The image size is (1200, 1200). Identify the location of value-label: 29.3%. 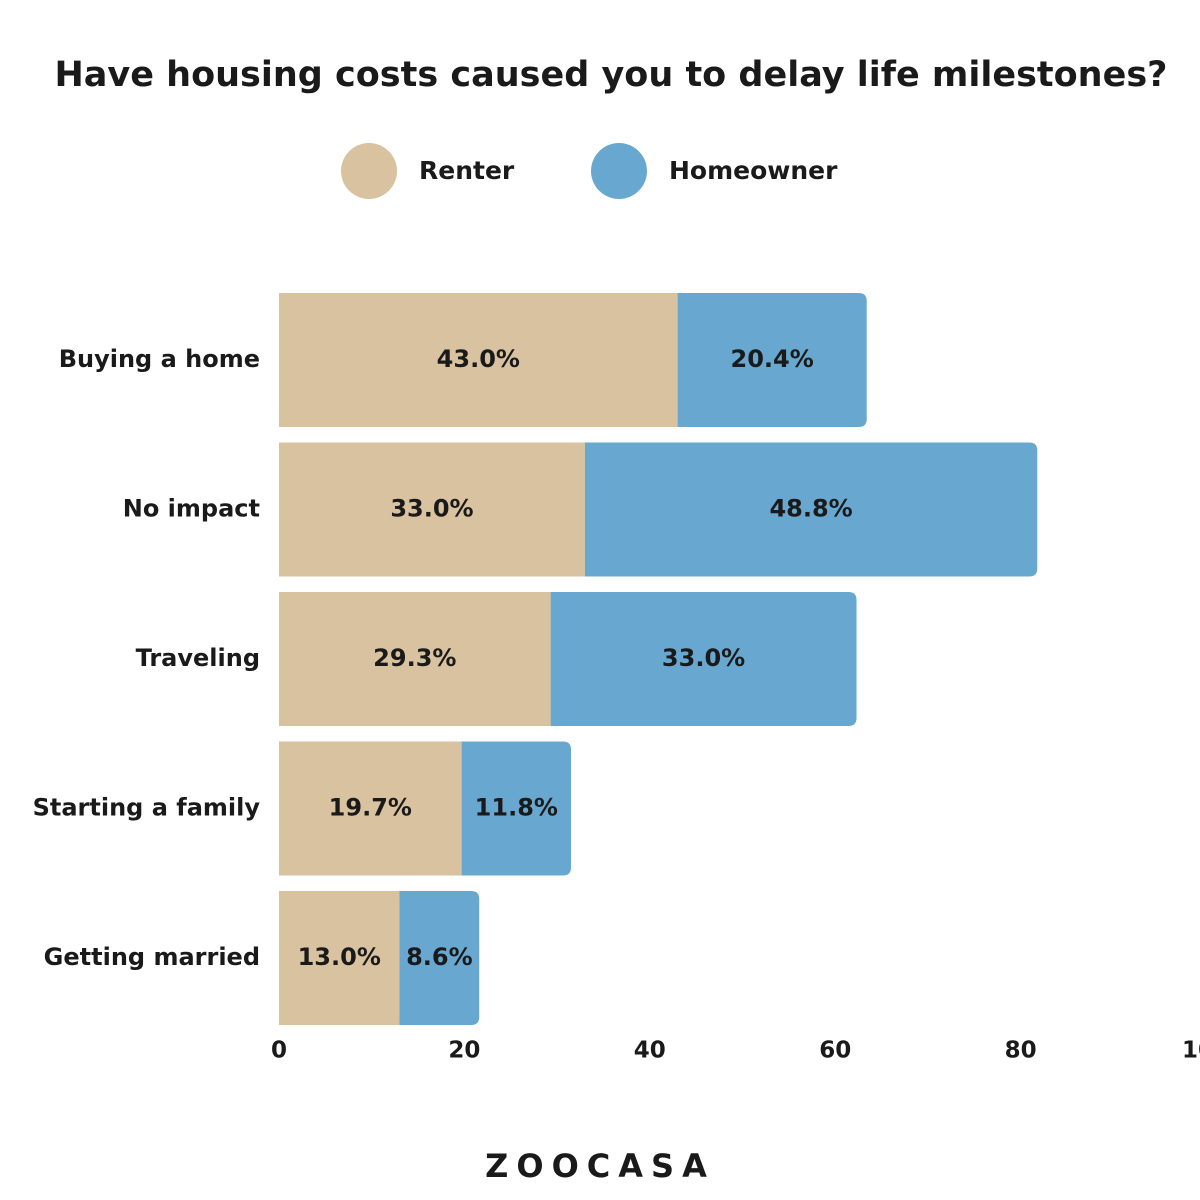
(414, 658).